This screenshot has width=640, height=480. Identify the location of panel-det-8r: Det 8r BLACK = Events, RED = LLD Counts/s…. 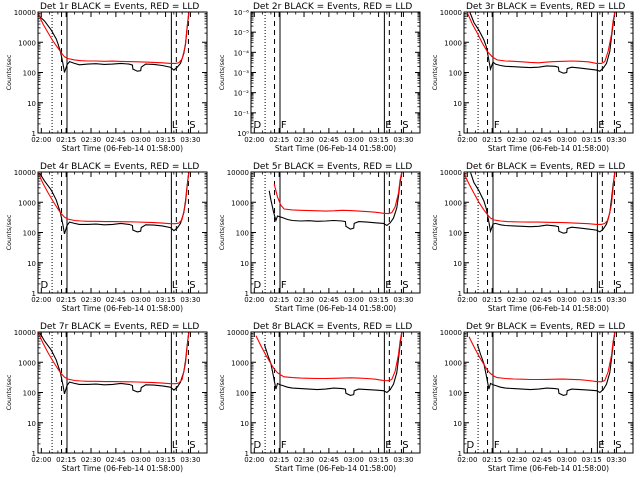
(319, 397).